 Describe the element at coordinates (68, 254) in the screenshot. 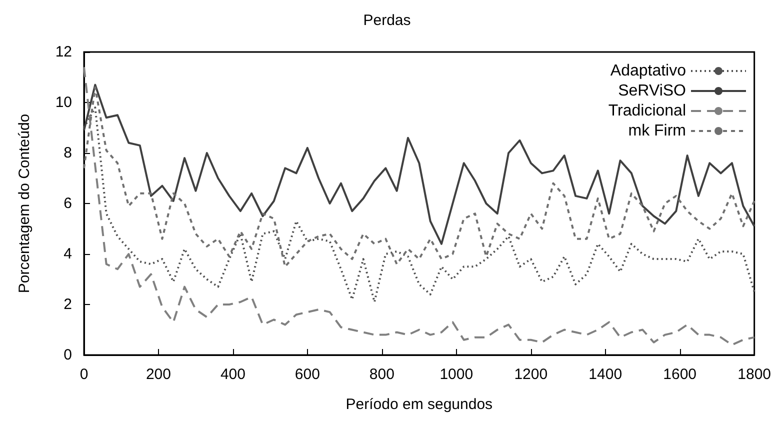

I see `y-tick-label: 4` at that location.